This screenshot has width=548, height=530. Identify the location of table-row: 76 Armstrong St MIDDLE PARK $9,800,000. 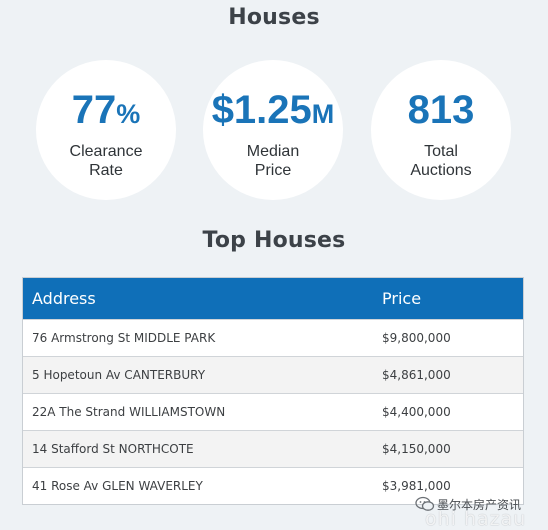
(273, 337).